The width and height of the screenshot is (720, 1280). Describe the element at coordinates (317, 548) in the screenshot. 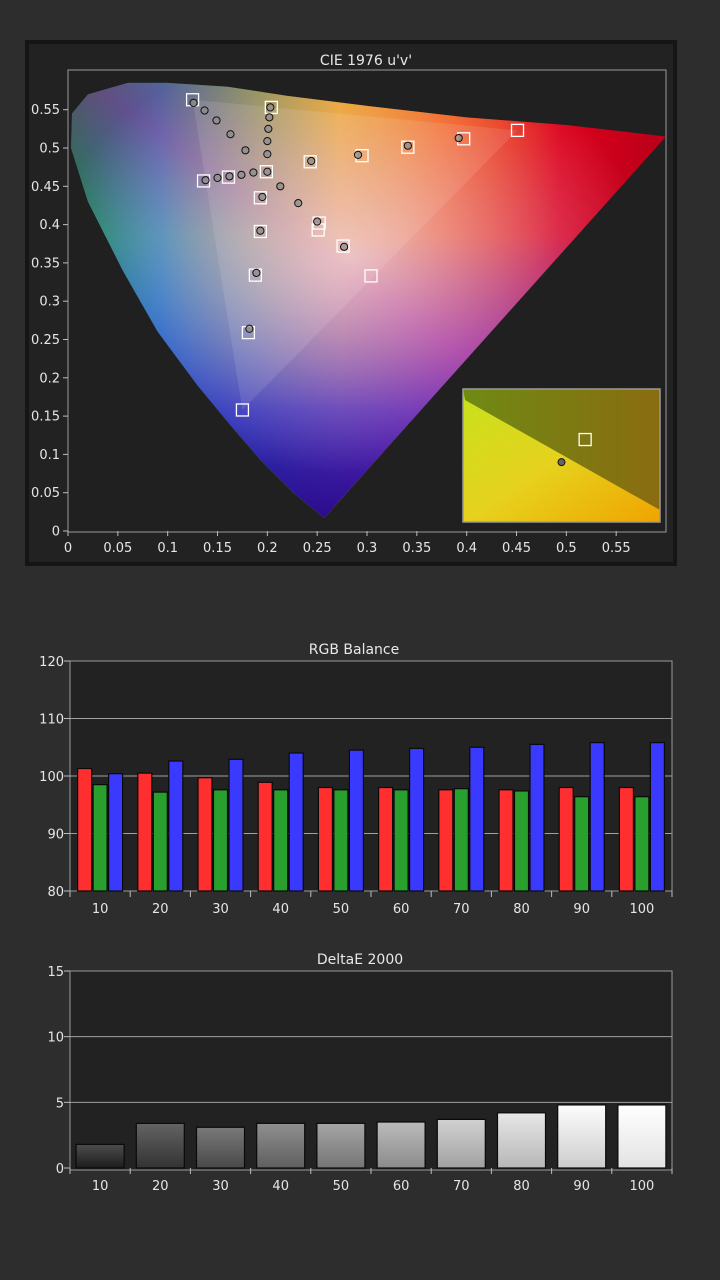

I see `x-tick-label: 0.25` at that location.